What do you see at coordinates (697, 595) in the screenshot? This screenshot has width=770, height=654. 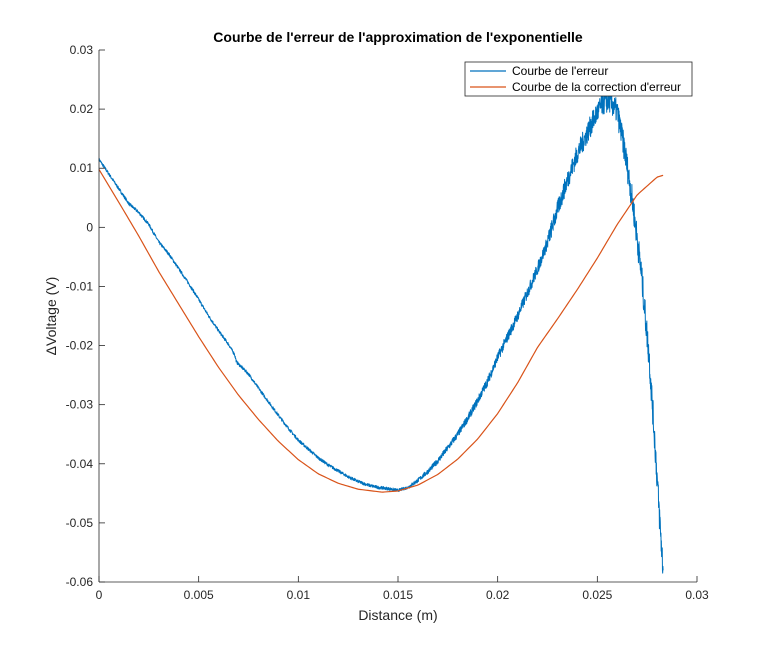 I see `x-tick-label: 0.03` at bounding box center [697, 595].